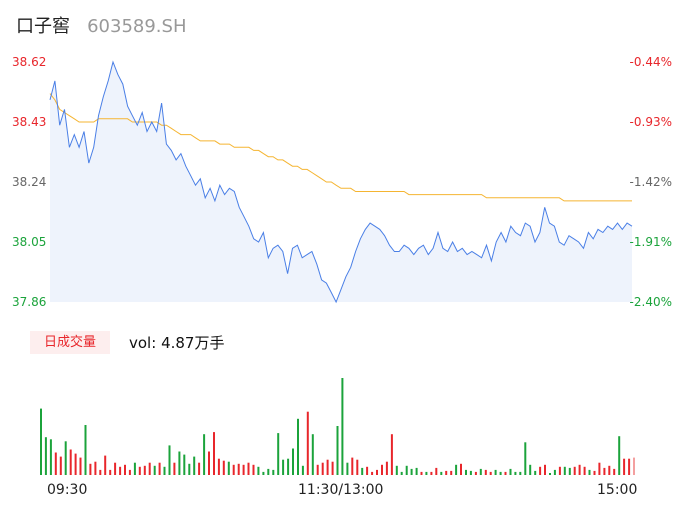 The image size is (686, 524). I want to click on price-tick-label: 38.05, so click(29, 242).